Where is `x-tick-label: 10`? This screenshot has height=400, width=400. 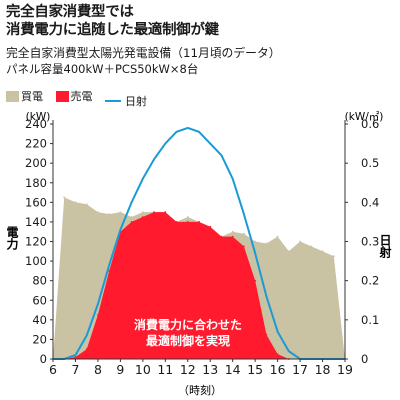
x-tick-label: 10 is located at coordinates (143, 369).